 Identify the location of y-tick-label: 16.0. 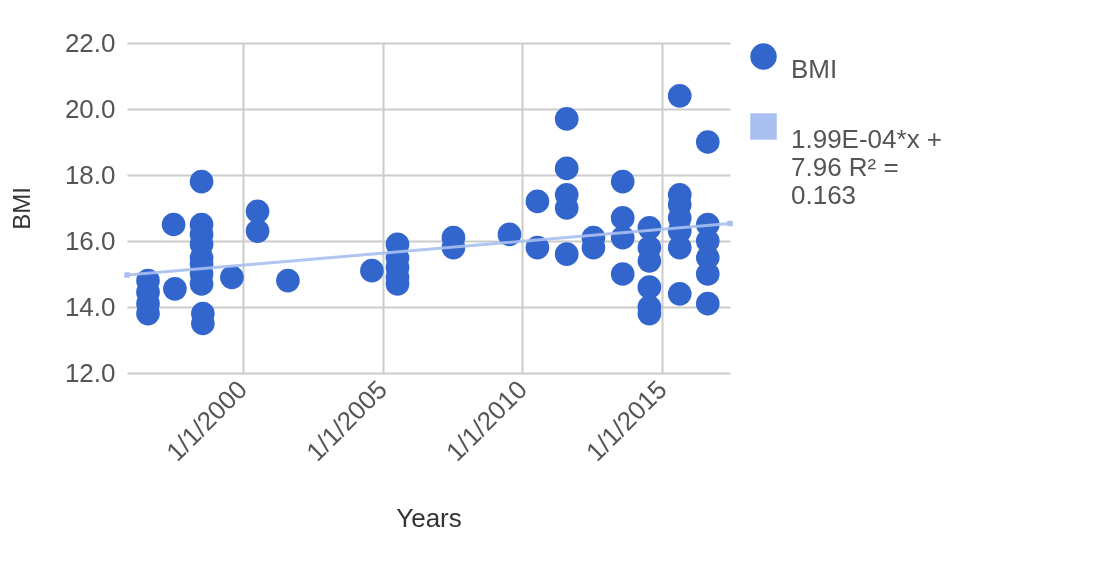
(90, 240).